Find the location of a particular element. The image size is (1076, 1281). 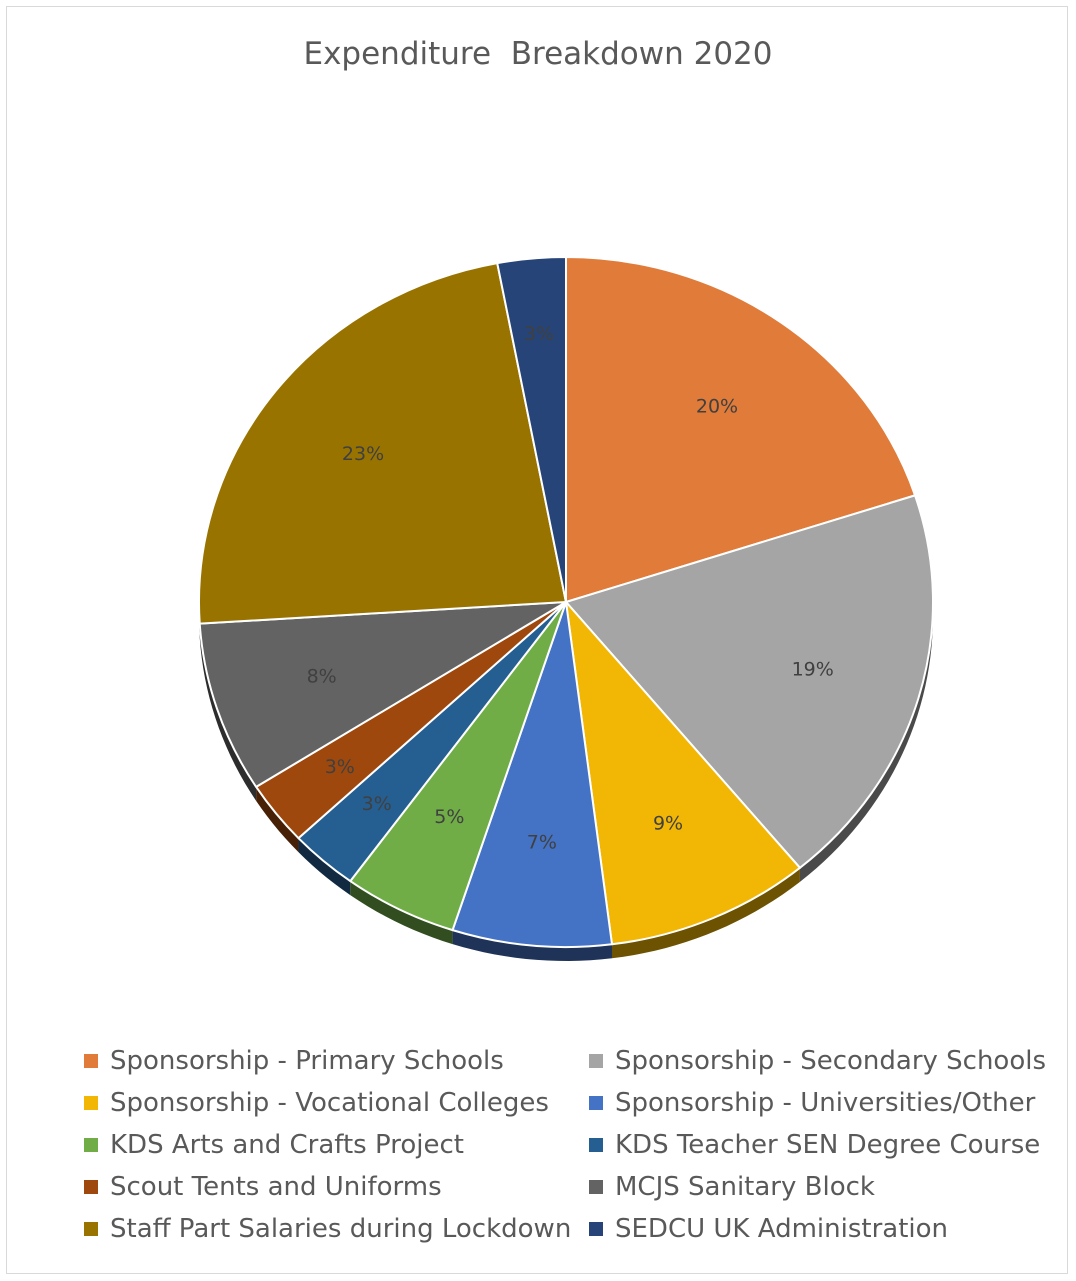

legend-item-5: KDS Arts and Crafts Project is located at coordinates (336, 1145).